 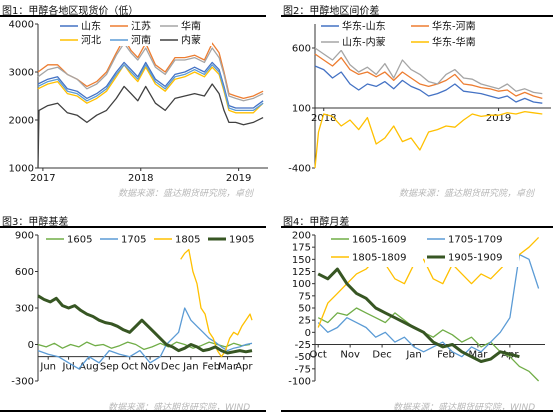 I want to click on x-tick-label: Mar, so click(x=228, y=367).